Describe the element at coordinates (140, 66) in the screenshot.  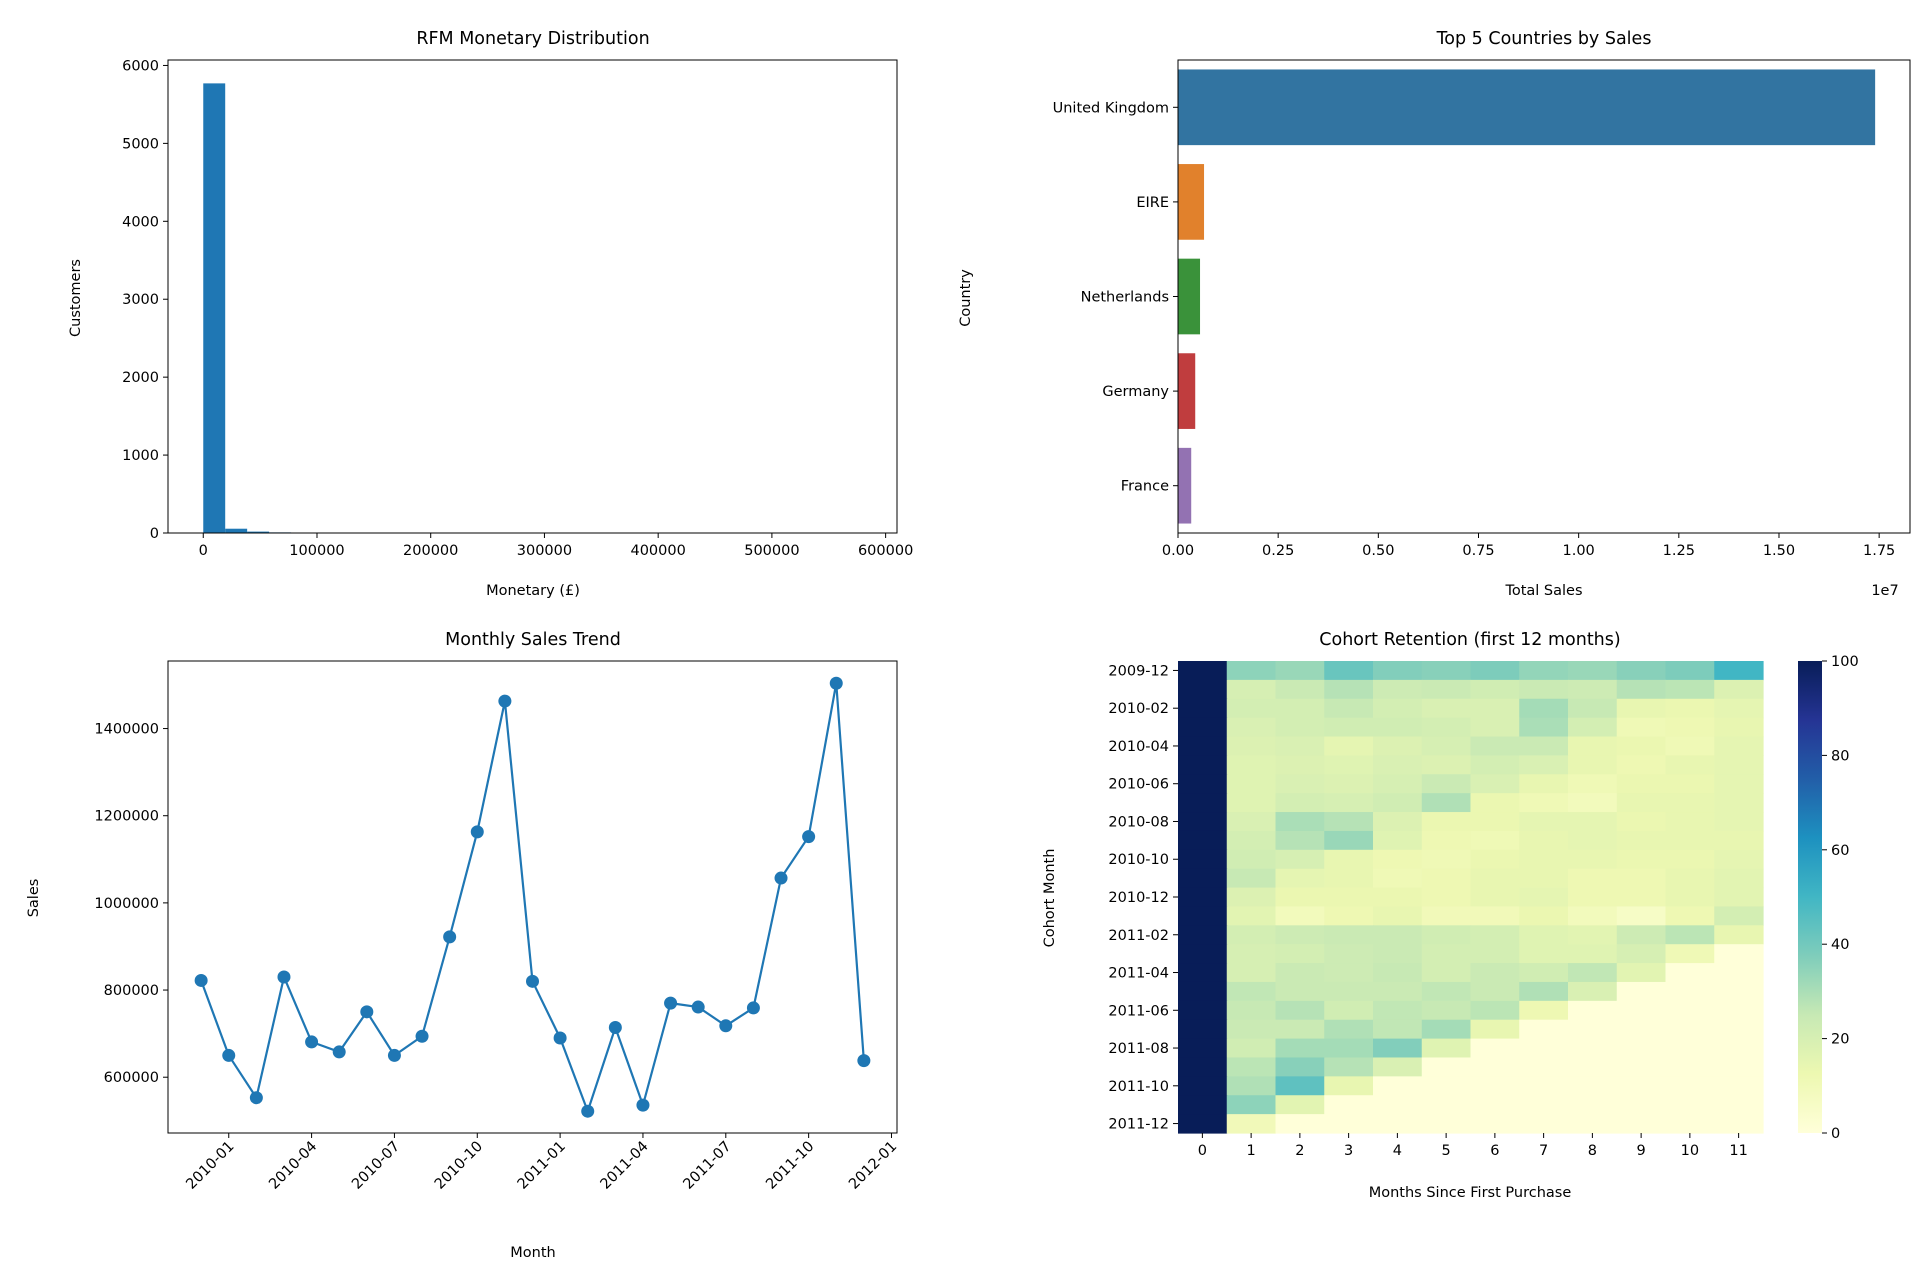
I see `hist-y-tick-label: 6000` at that location.